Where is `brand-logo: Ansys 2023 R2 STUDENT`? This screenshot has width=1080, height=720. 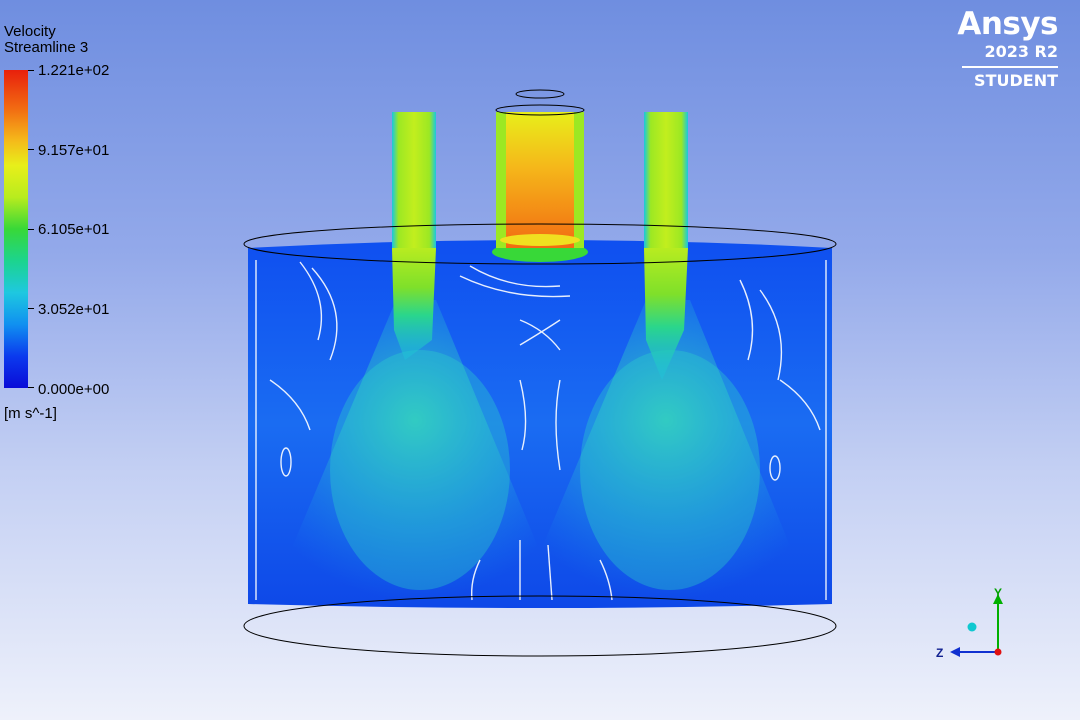 brand-logo: Ansys 2023 R2 STUDENT is located at coordinates (1007, 48).